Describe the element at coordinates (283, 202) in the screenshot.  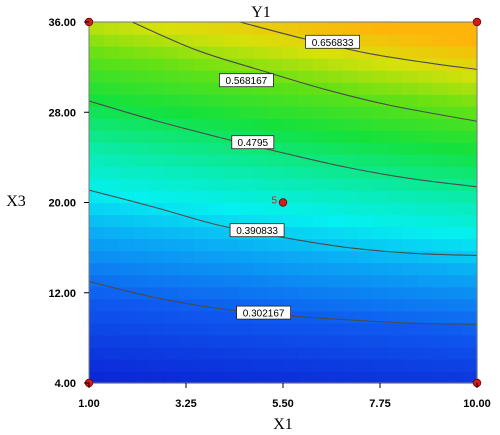
I see `design-point` at that location.